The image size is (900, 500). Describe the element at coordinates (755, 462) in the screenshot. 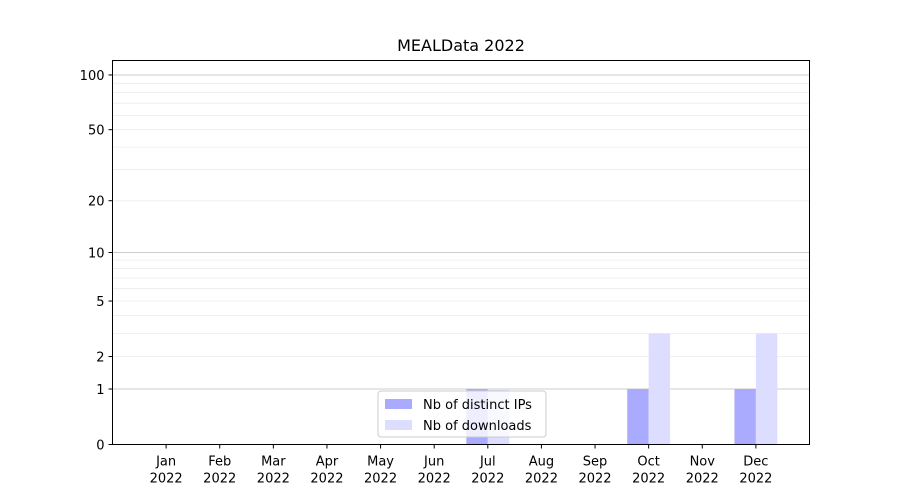

I see `x-tick-label-month: Dec` at that location.